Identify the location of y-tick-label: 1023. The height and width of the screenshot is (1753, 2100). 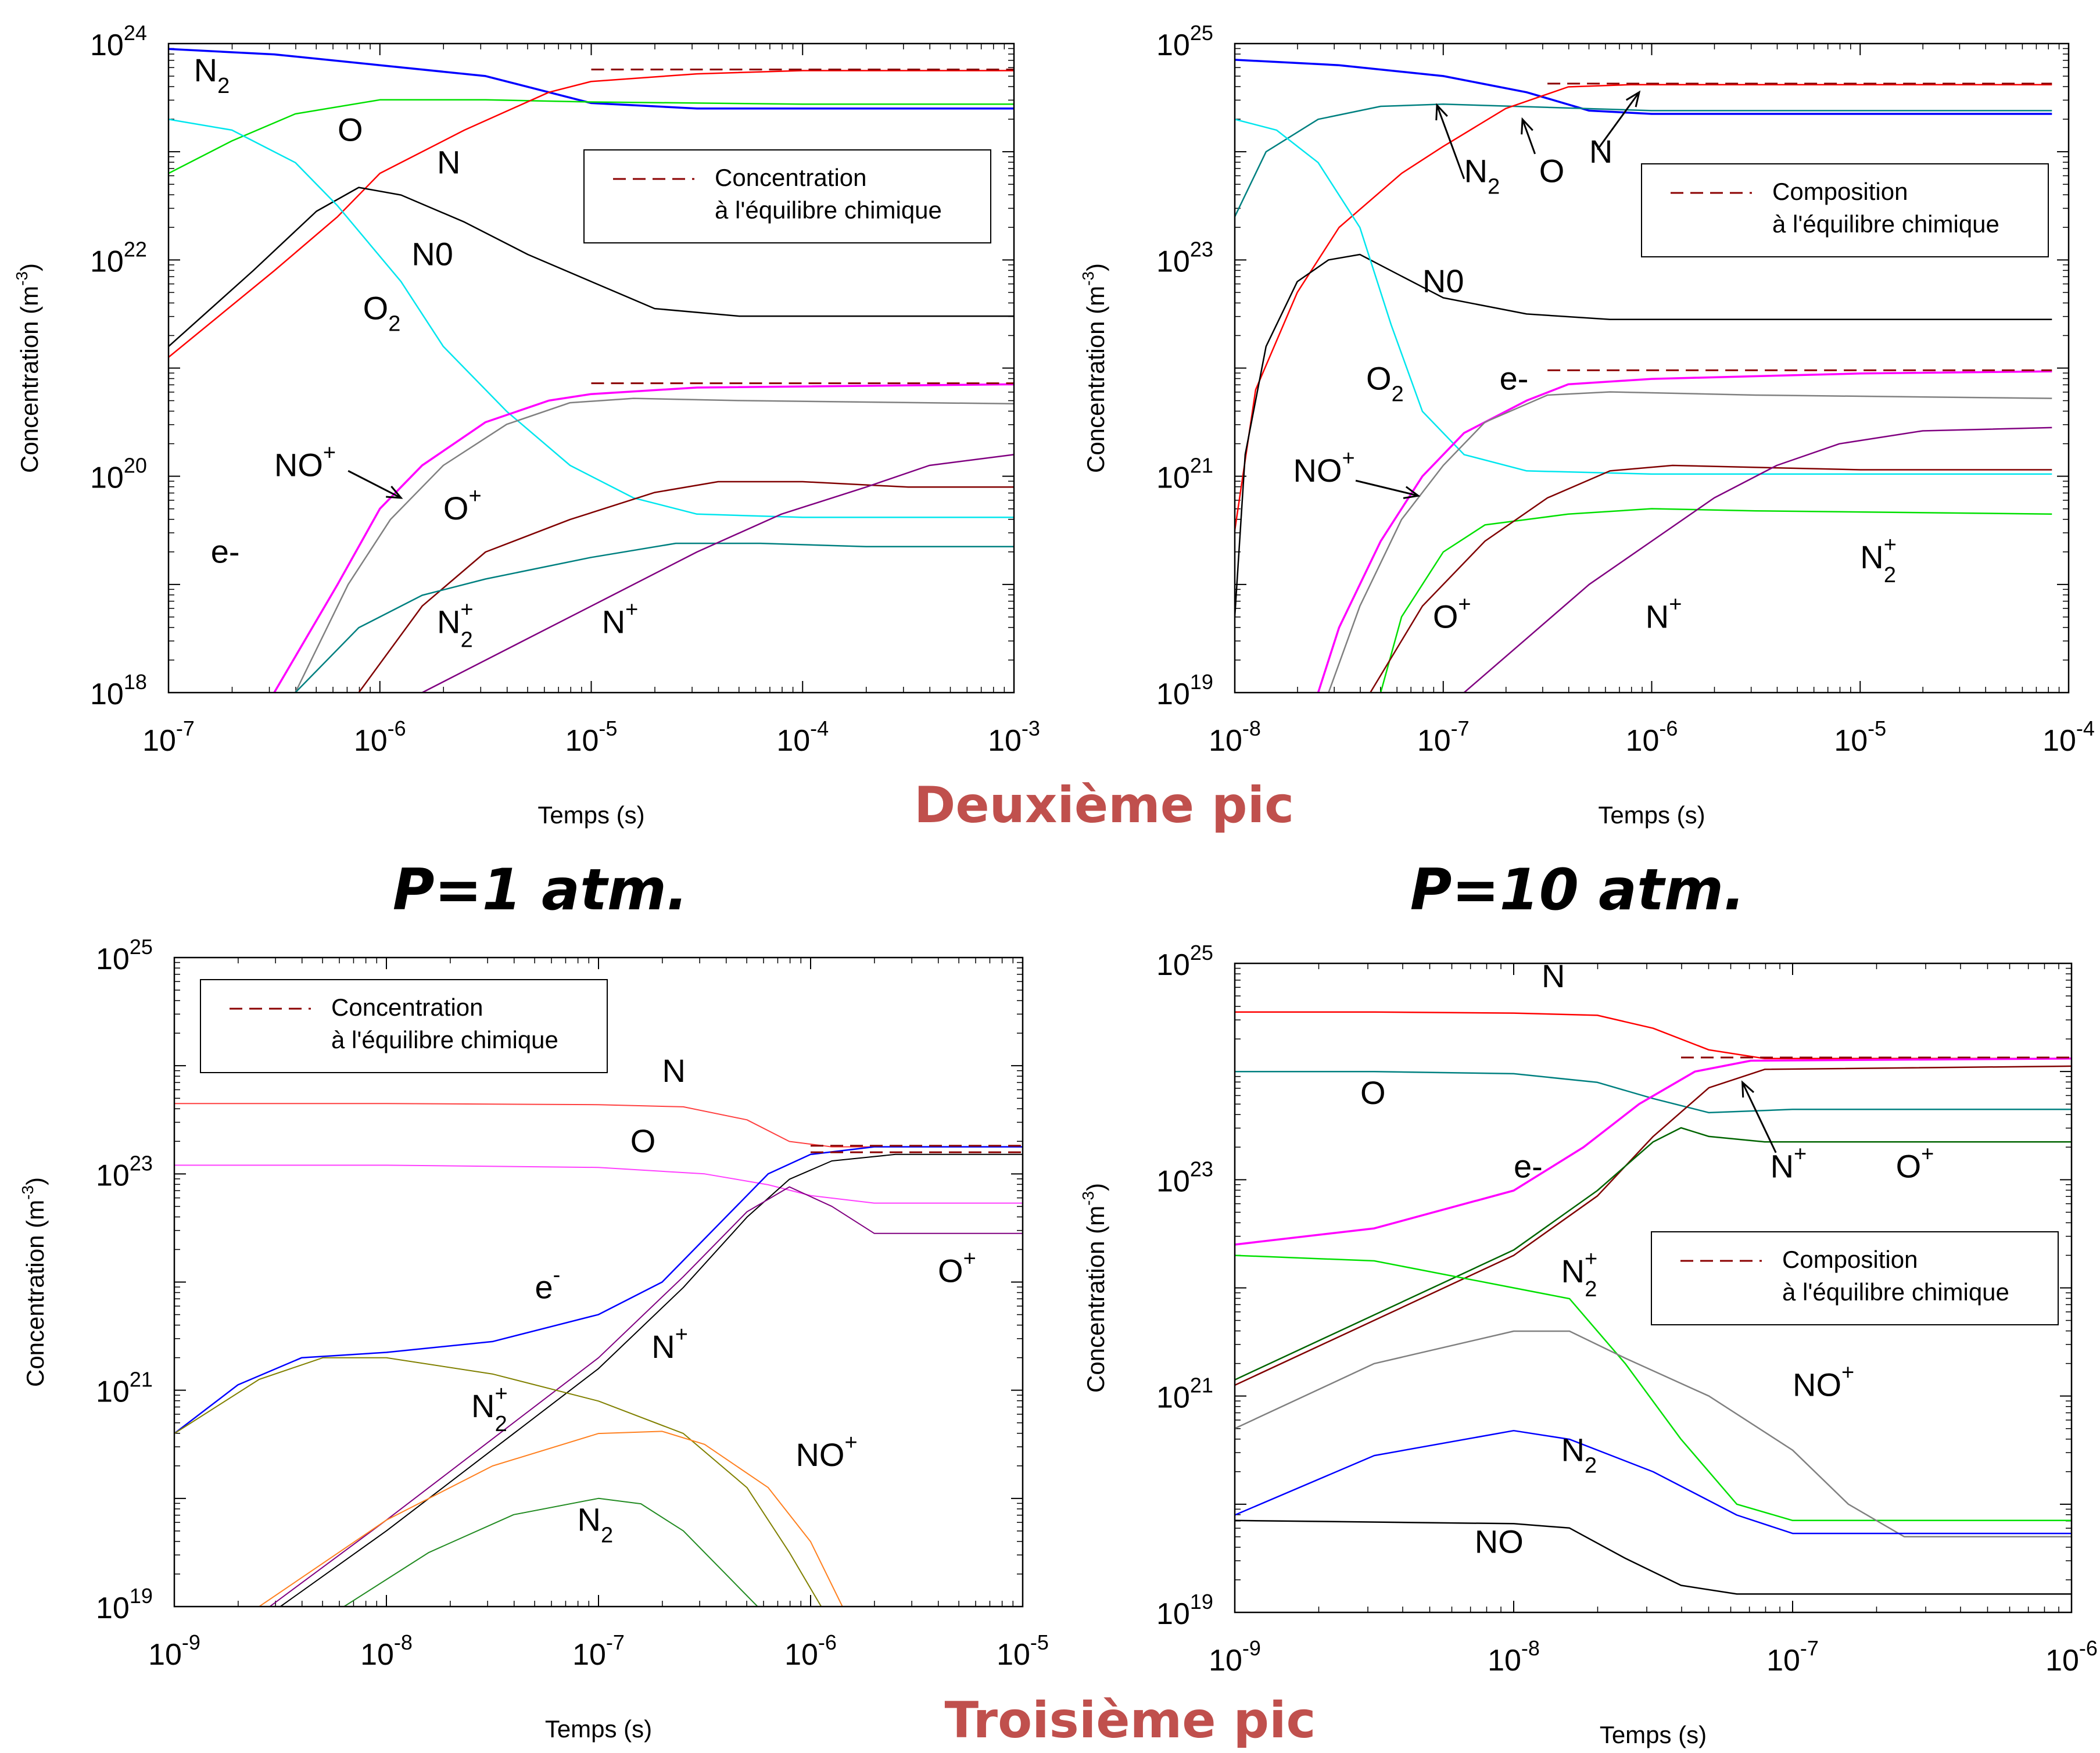
(1184, 257).